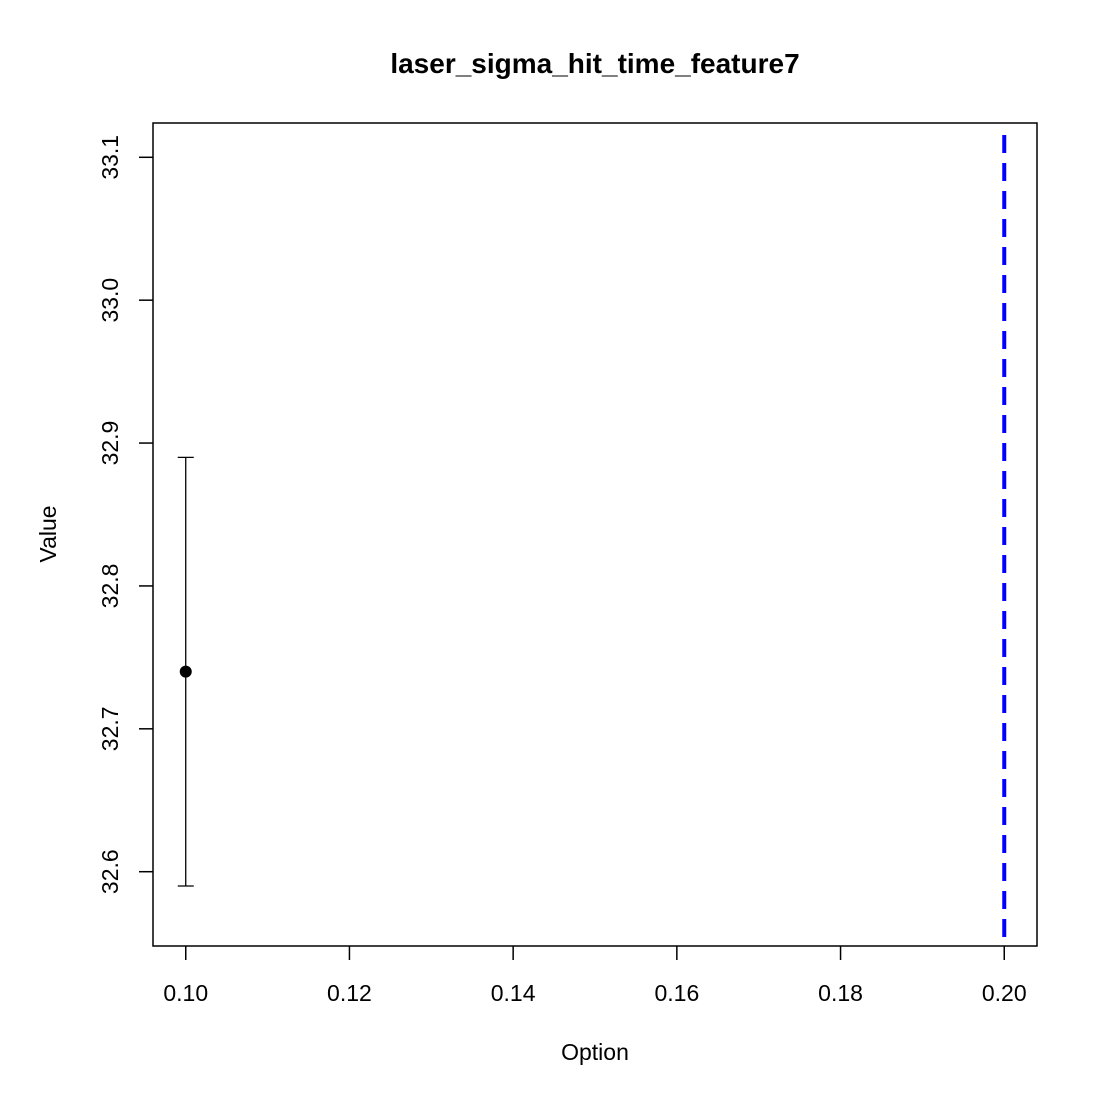  Describe the element at coordinates (595, 1052) in the screenshot. I see `x-axis-label: Option` at that location.